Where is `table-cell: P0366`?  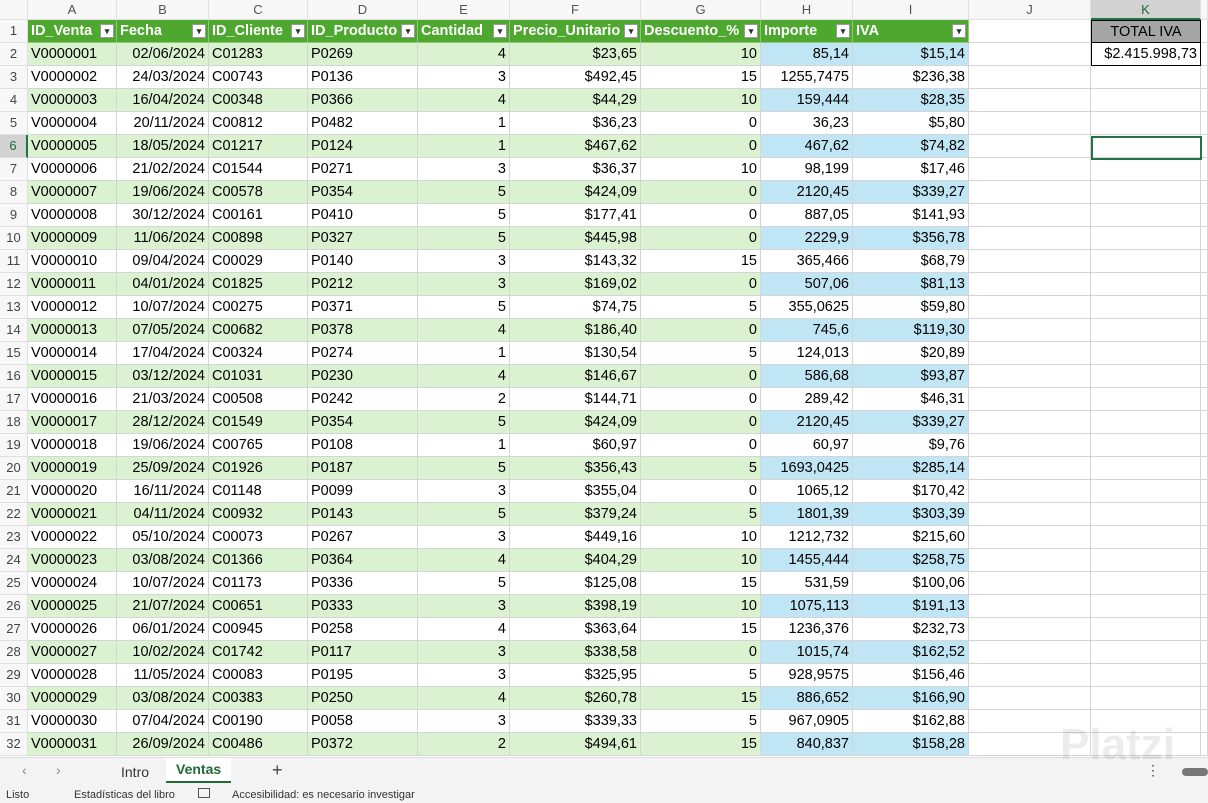
table-cell: P0366 is located at coordinates (363, 100).